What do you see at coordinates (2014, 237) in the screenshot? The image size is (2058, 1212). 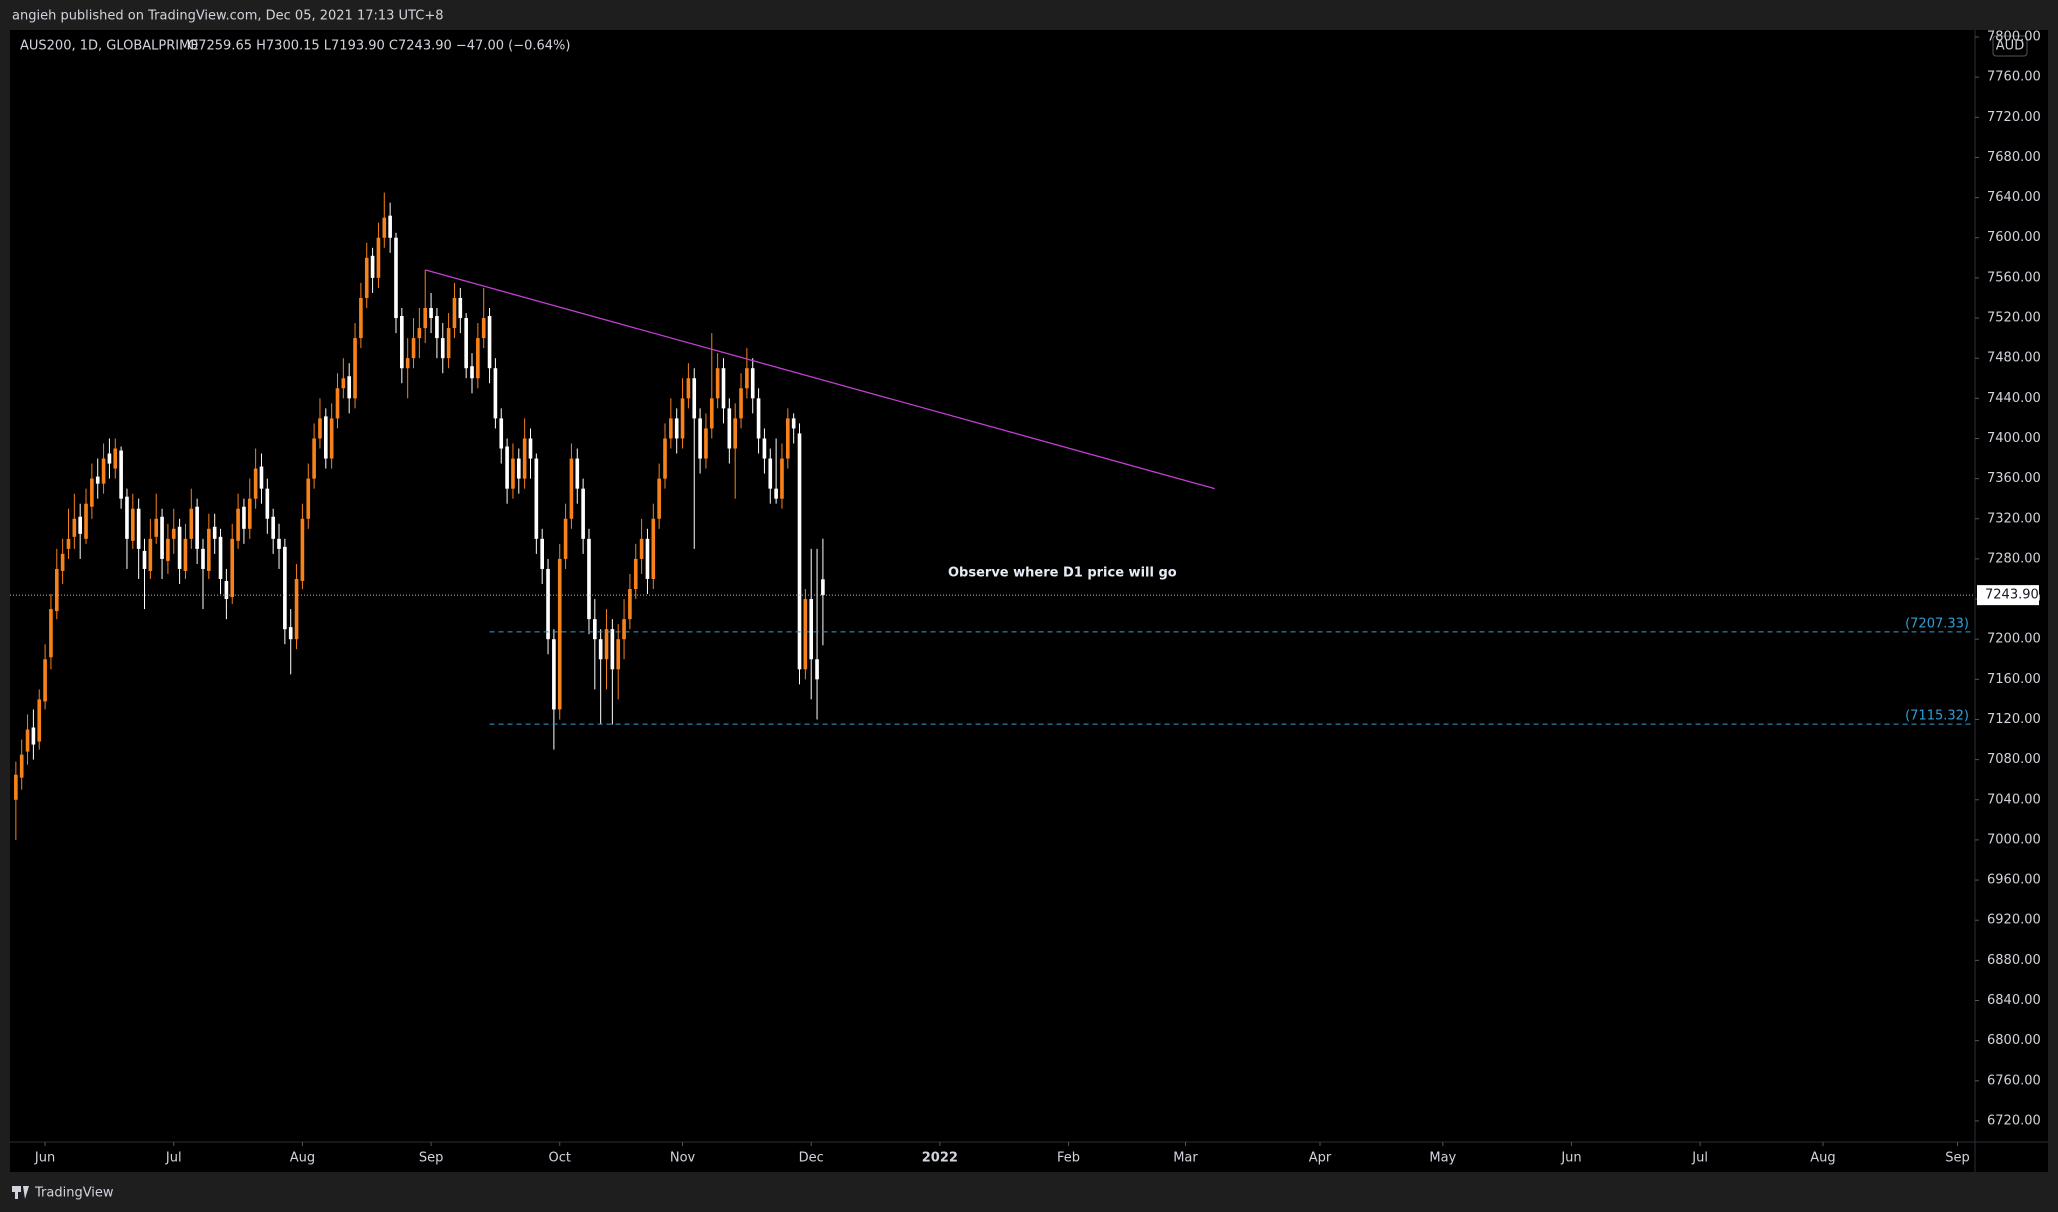 I see `y-tick-label: 7600.00` at bounding box center [2014, 237].